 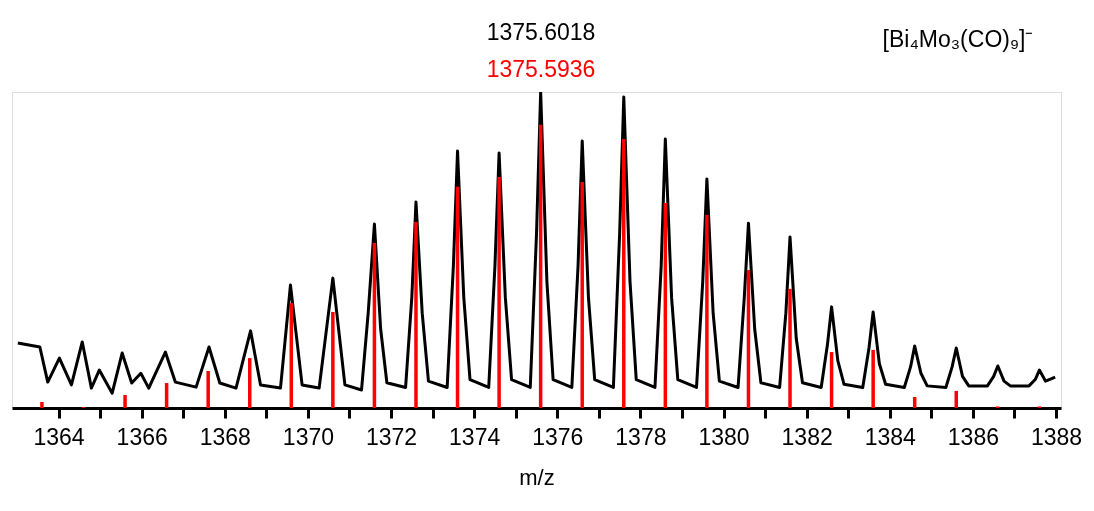 I want to click on x-tick-label: 1386, so click(x=973, y=436).